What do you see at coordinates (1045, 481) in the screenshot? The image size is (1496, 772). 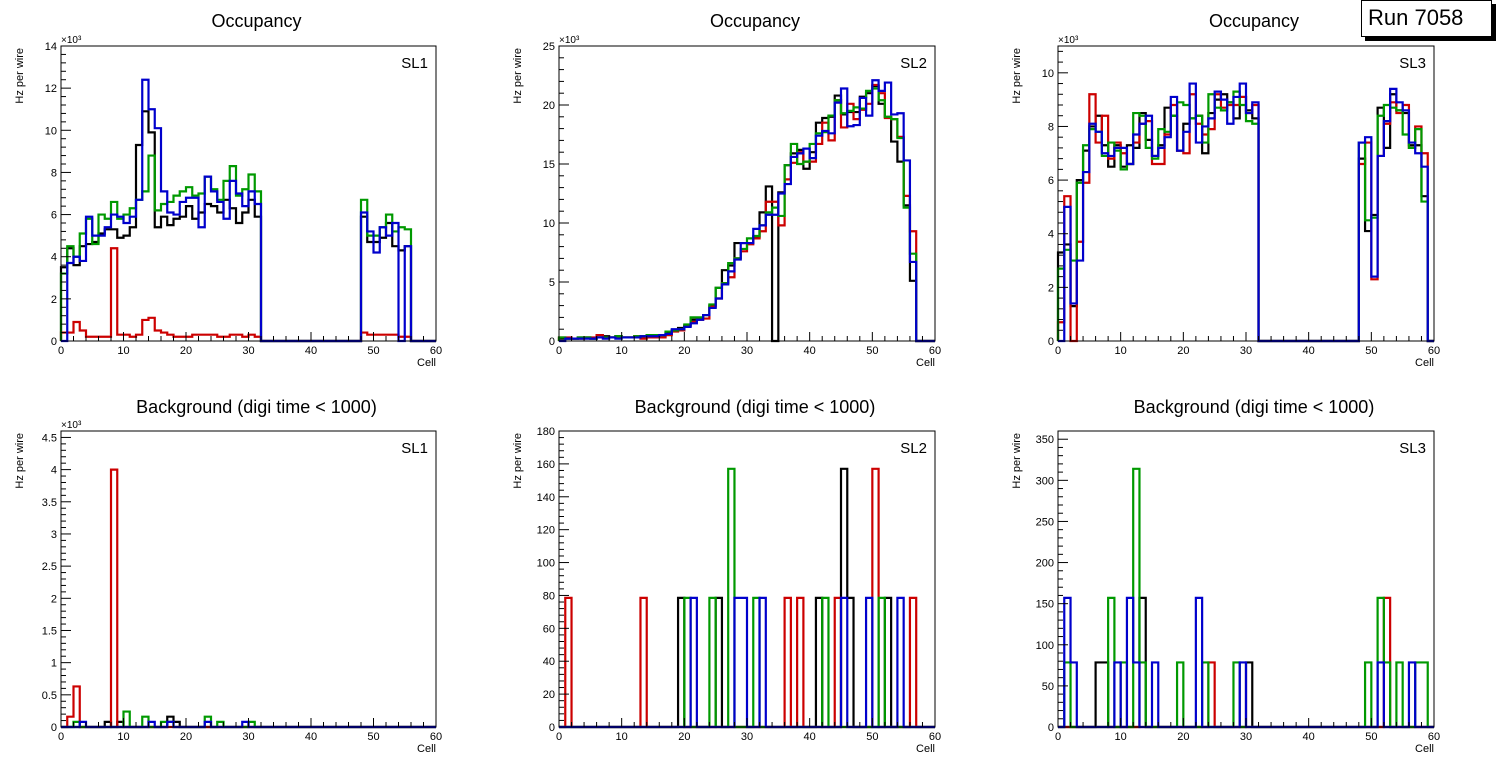 I see `y-tick-label: 300` at bounding box center [1045, 481].